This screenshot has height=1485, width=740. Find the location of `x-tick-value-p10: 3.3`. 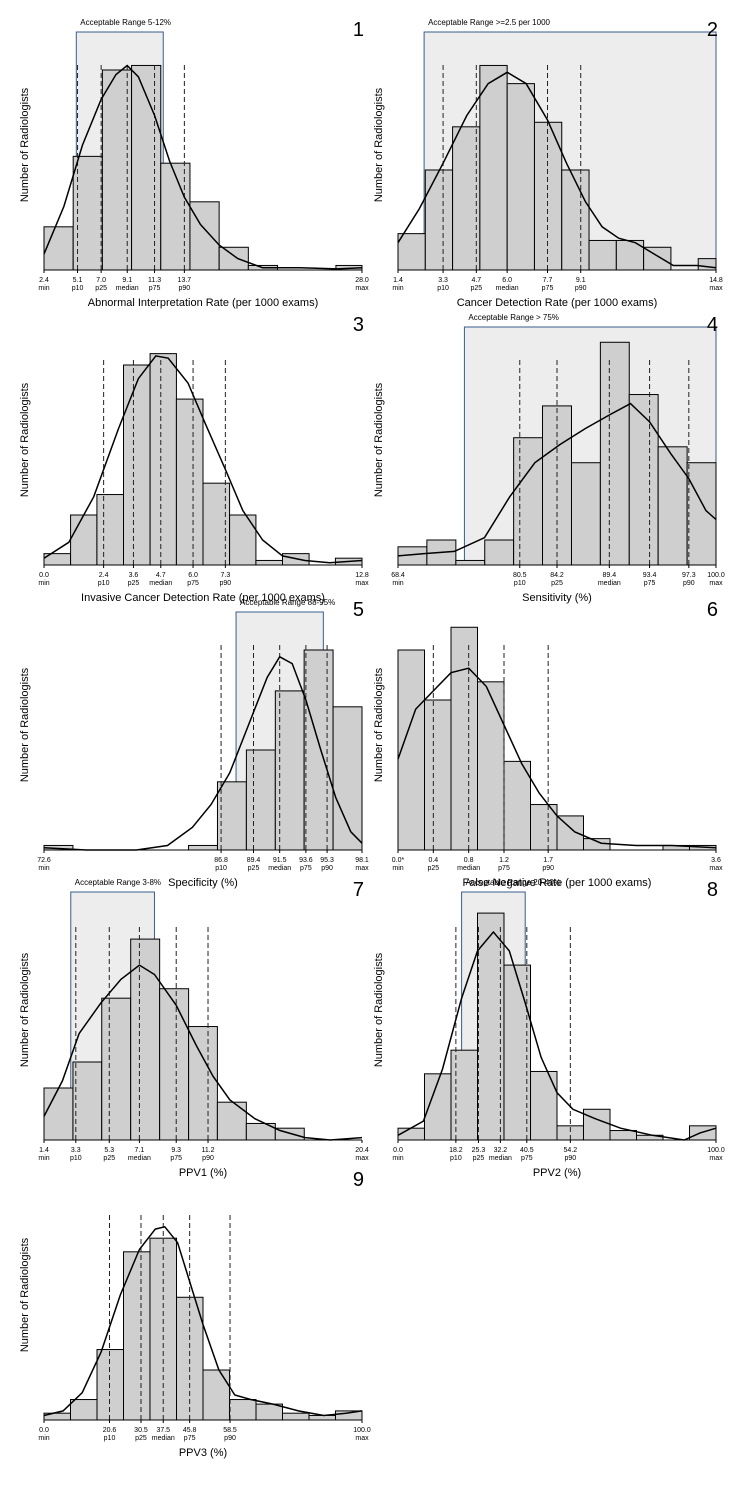

x-tick-value-p10: 3.3 is located at coordinates (76, 1150).